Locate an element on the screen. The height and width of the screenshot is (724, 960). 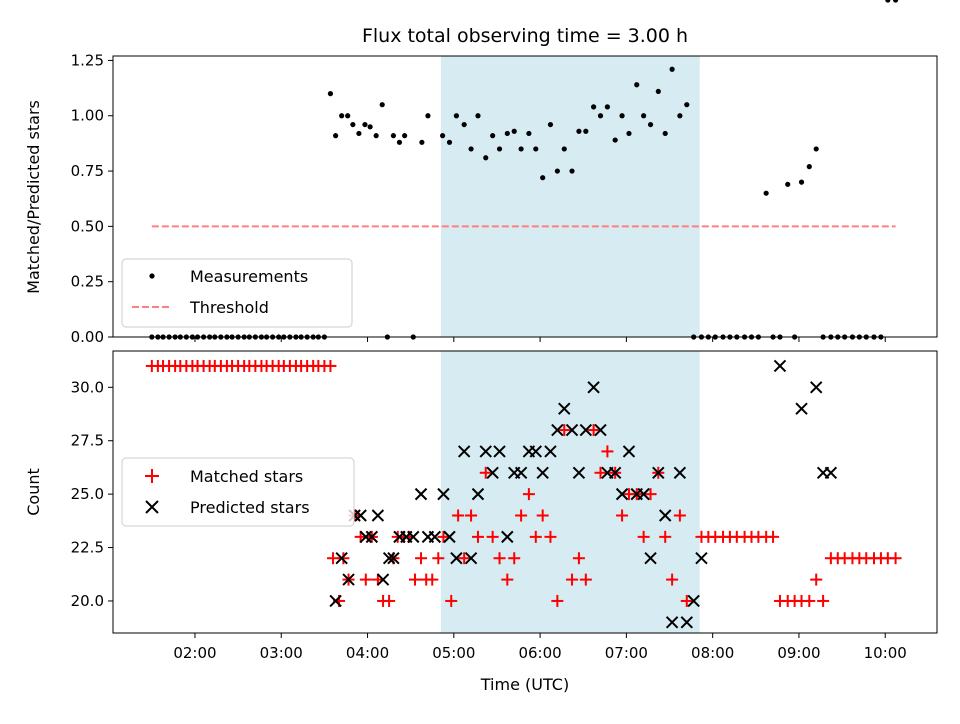
top-legend: Measurements Threshold is located at coordinates (237, 293).